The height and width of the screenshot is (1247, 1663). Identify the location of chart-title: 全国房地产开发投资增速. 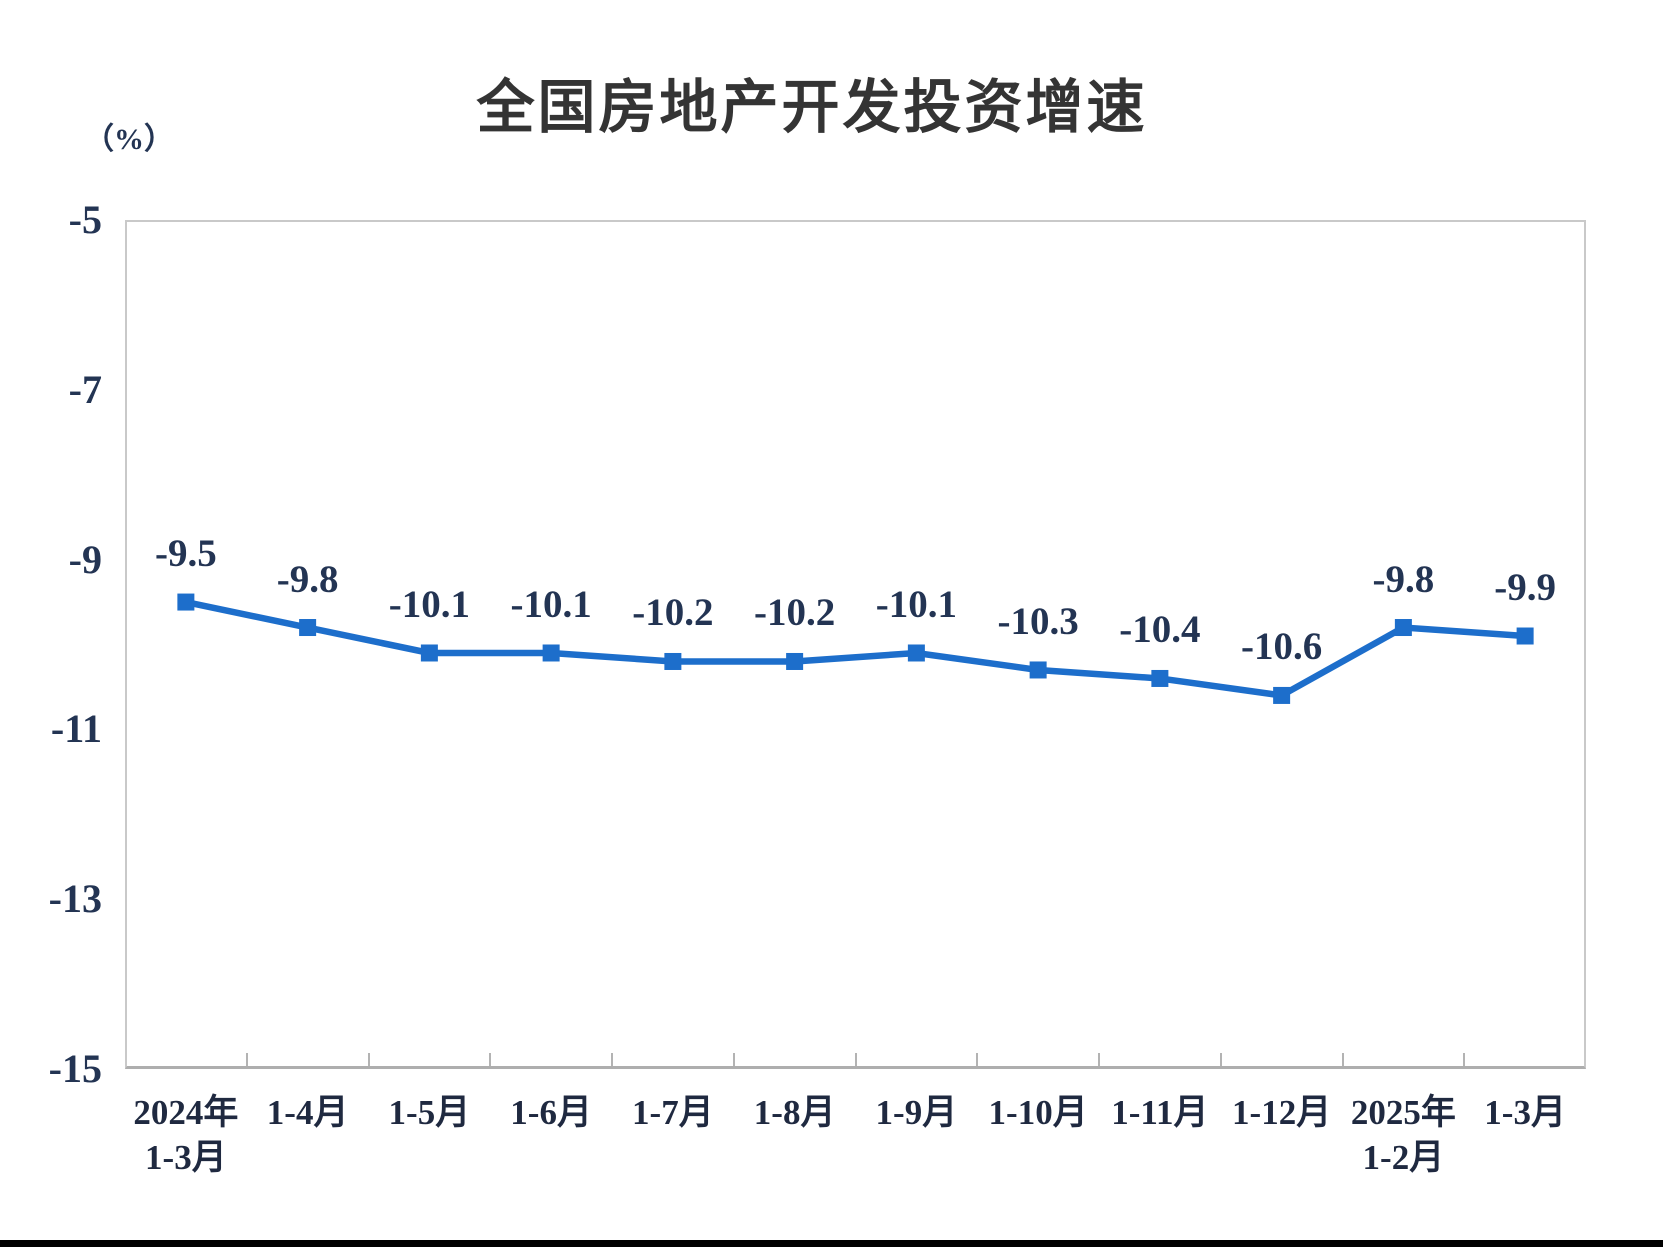
(812, 107).